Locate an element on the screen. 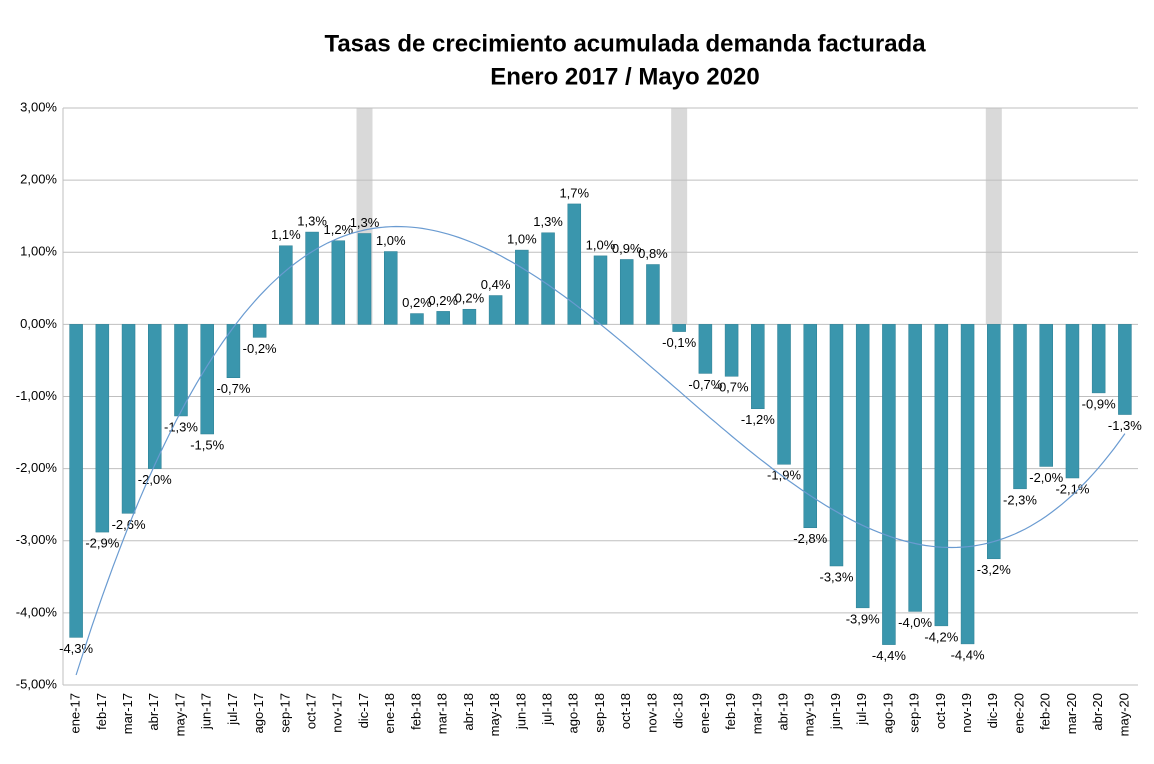  x-tick-label: ago-17 is located at coordinates (258, 713).